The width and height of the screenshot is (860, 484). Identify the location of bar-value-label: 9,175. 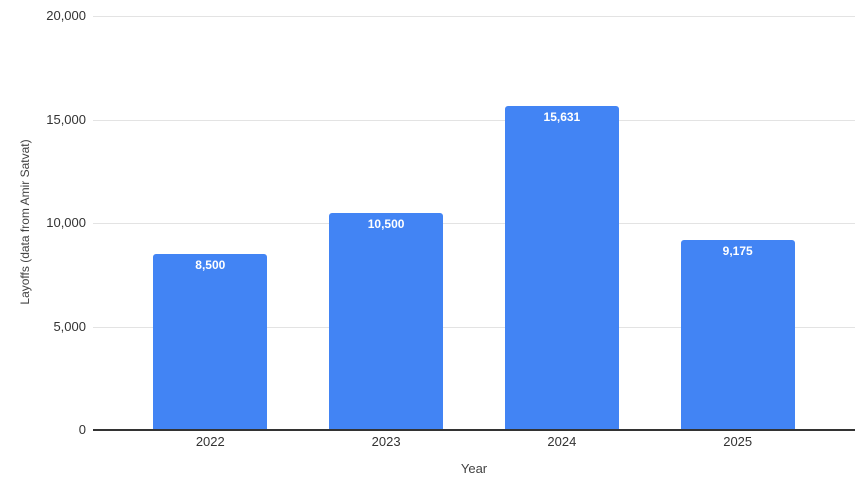
(737, 251).